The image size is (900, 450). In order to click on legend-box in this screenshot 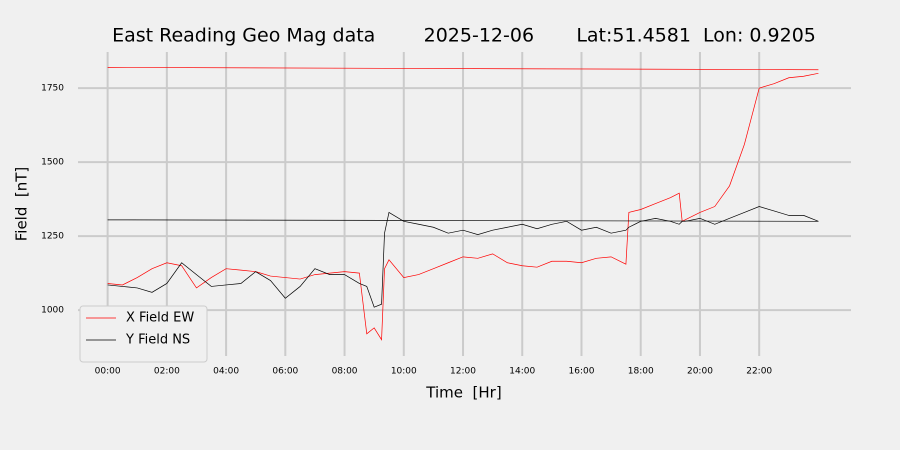, I will do `click(143, 334)`.